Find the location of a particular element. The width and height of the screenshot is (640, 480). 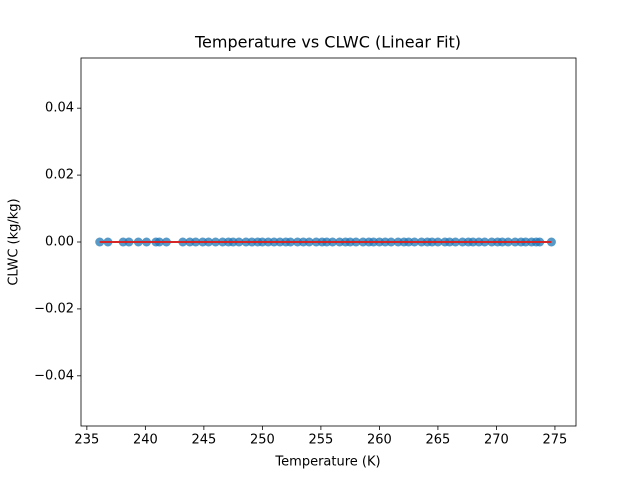

x-tick-label: 270 is located at coordinates (496, 440).